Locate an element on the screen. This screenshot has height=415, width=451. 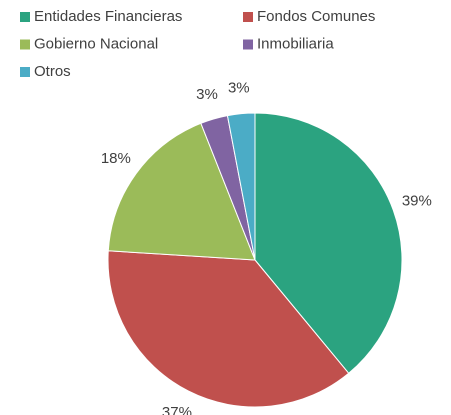
data-label: 37% is located at coordinates (177, 409).